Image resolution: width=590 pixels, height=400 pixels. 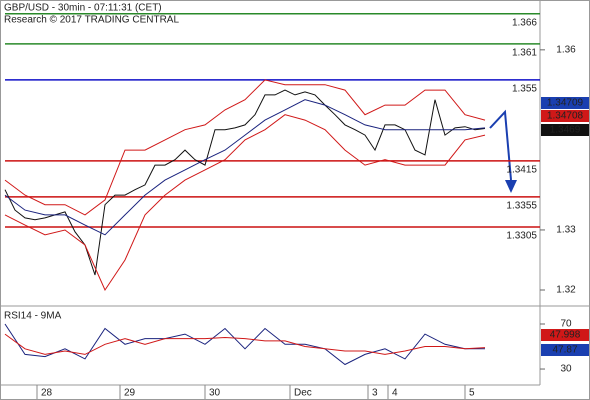 What do you see at coordinates (303, 393) in the screenshot?
I see `x-tick-label: Dec` at bounding box center [303, 393].